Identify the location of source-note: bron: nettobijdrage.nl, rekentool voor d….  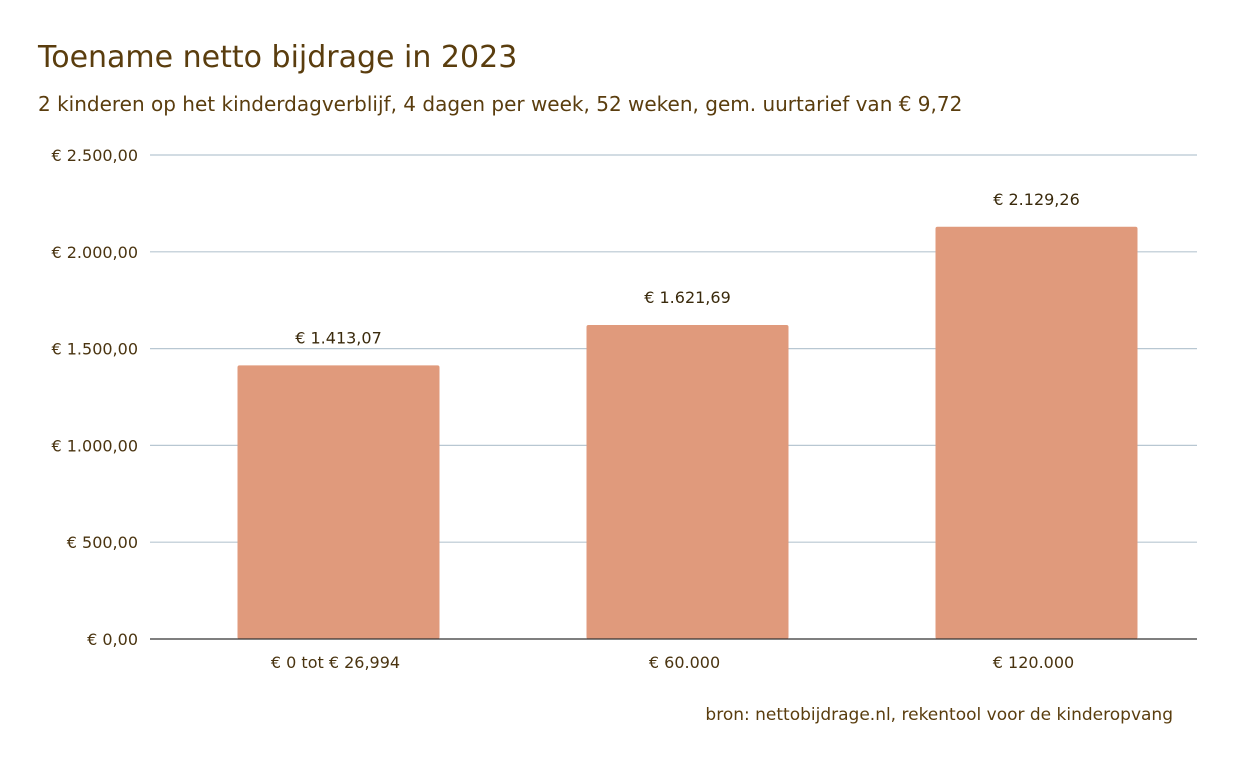
(939, 715).